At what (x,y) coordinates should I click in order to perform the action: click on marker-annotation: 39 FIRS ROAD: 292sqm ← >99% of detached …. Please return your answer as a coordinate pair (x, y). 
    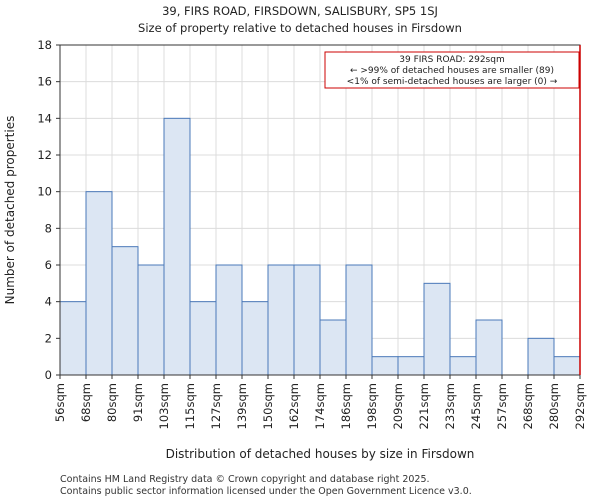
    Looking at the image, I should click on (452, 70).